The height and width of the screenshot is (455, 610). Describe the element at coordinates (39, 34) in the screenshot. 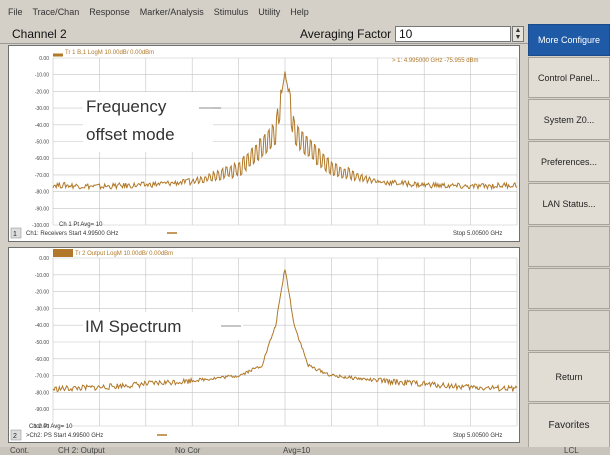

I see `channel-title: Channel 2` at that location.